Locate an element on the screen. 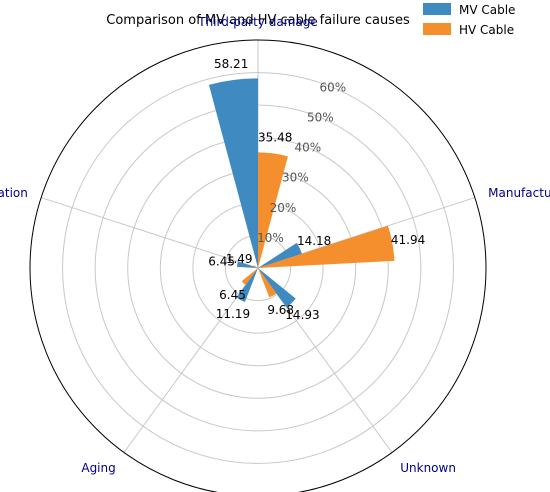  value-label: 58.21 is located at coordinates (231, 64).